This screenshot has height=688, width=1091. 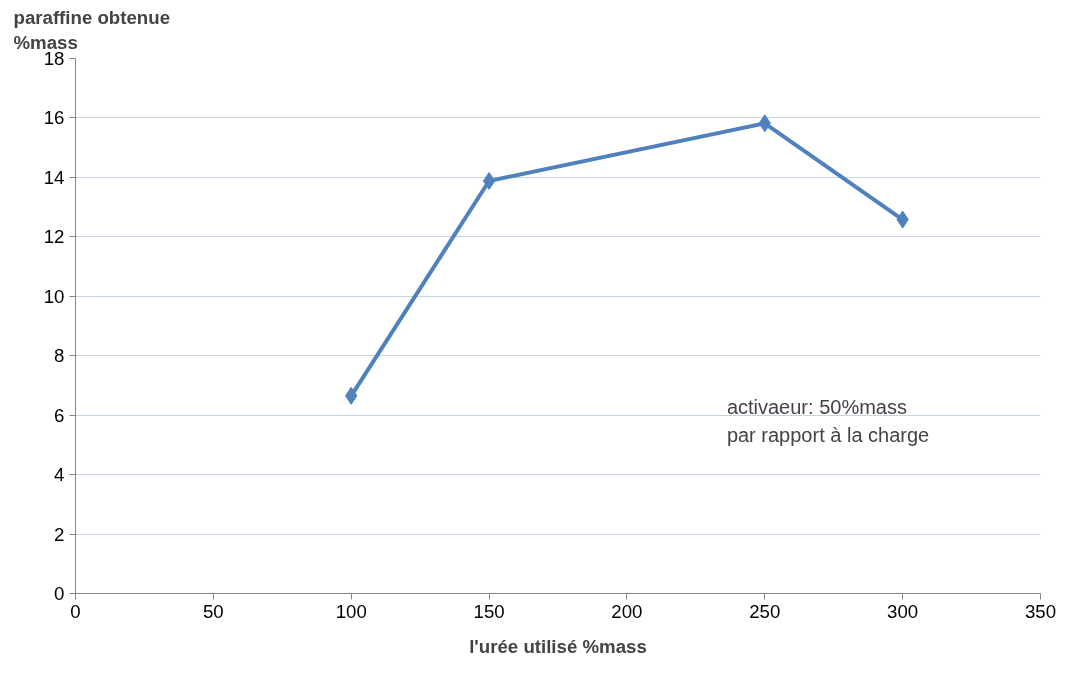 I want to click on x-tick-label: 200, so click(x=627, y=611).